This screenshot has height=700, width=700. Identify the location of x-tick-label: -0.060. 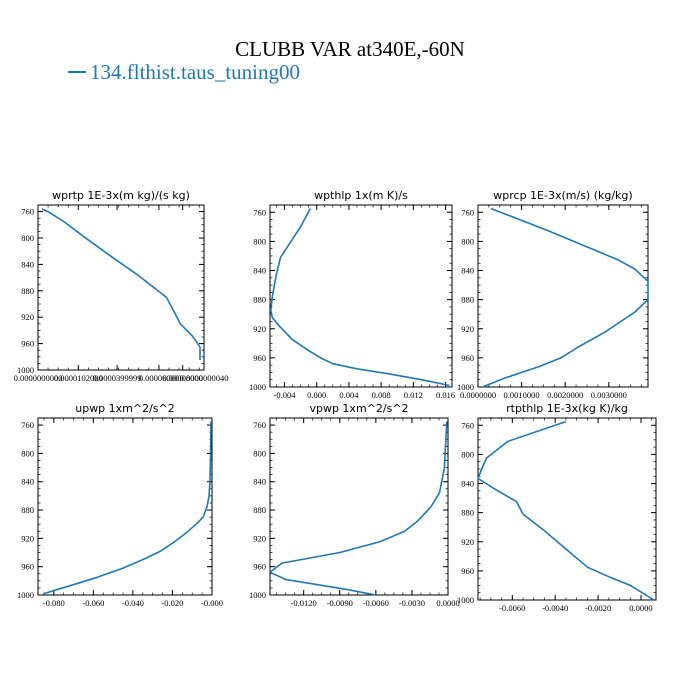
(93, 603).